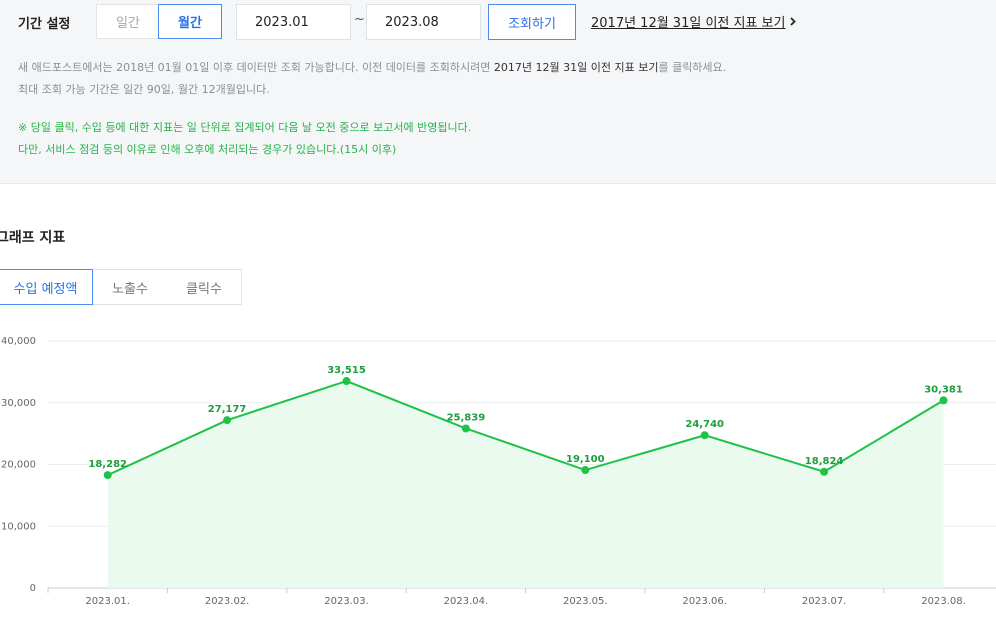 This screenshot has width=996, height=638. Describe the element at coordinates (526, 428) in the screenshot. I see `series-line` at that location.